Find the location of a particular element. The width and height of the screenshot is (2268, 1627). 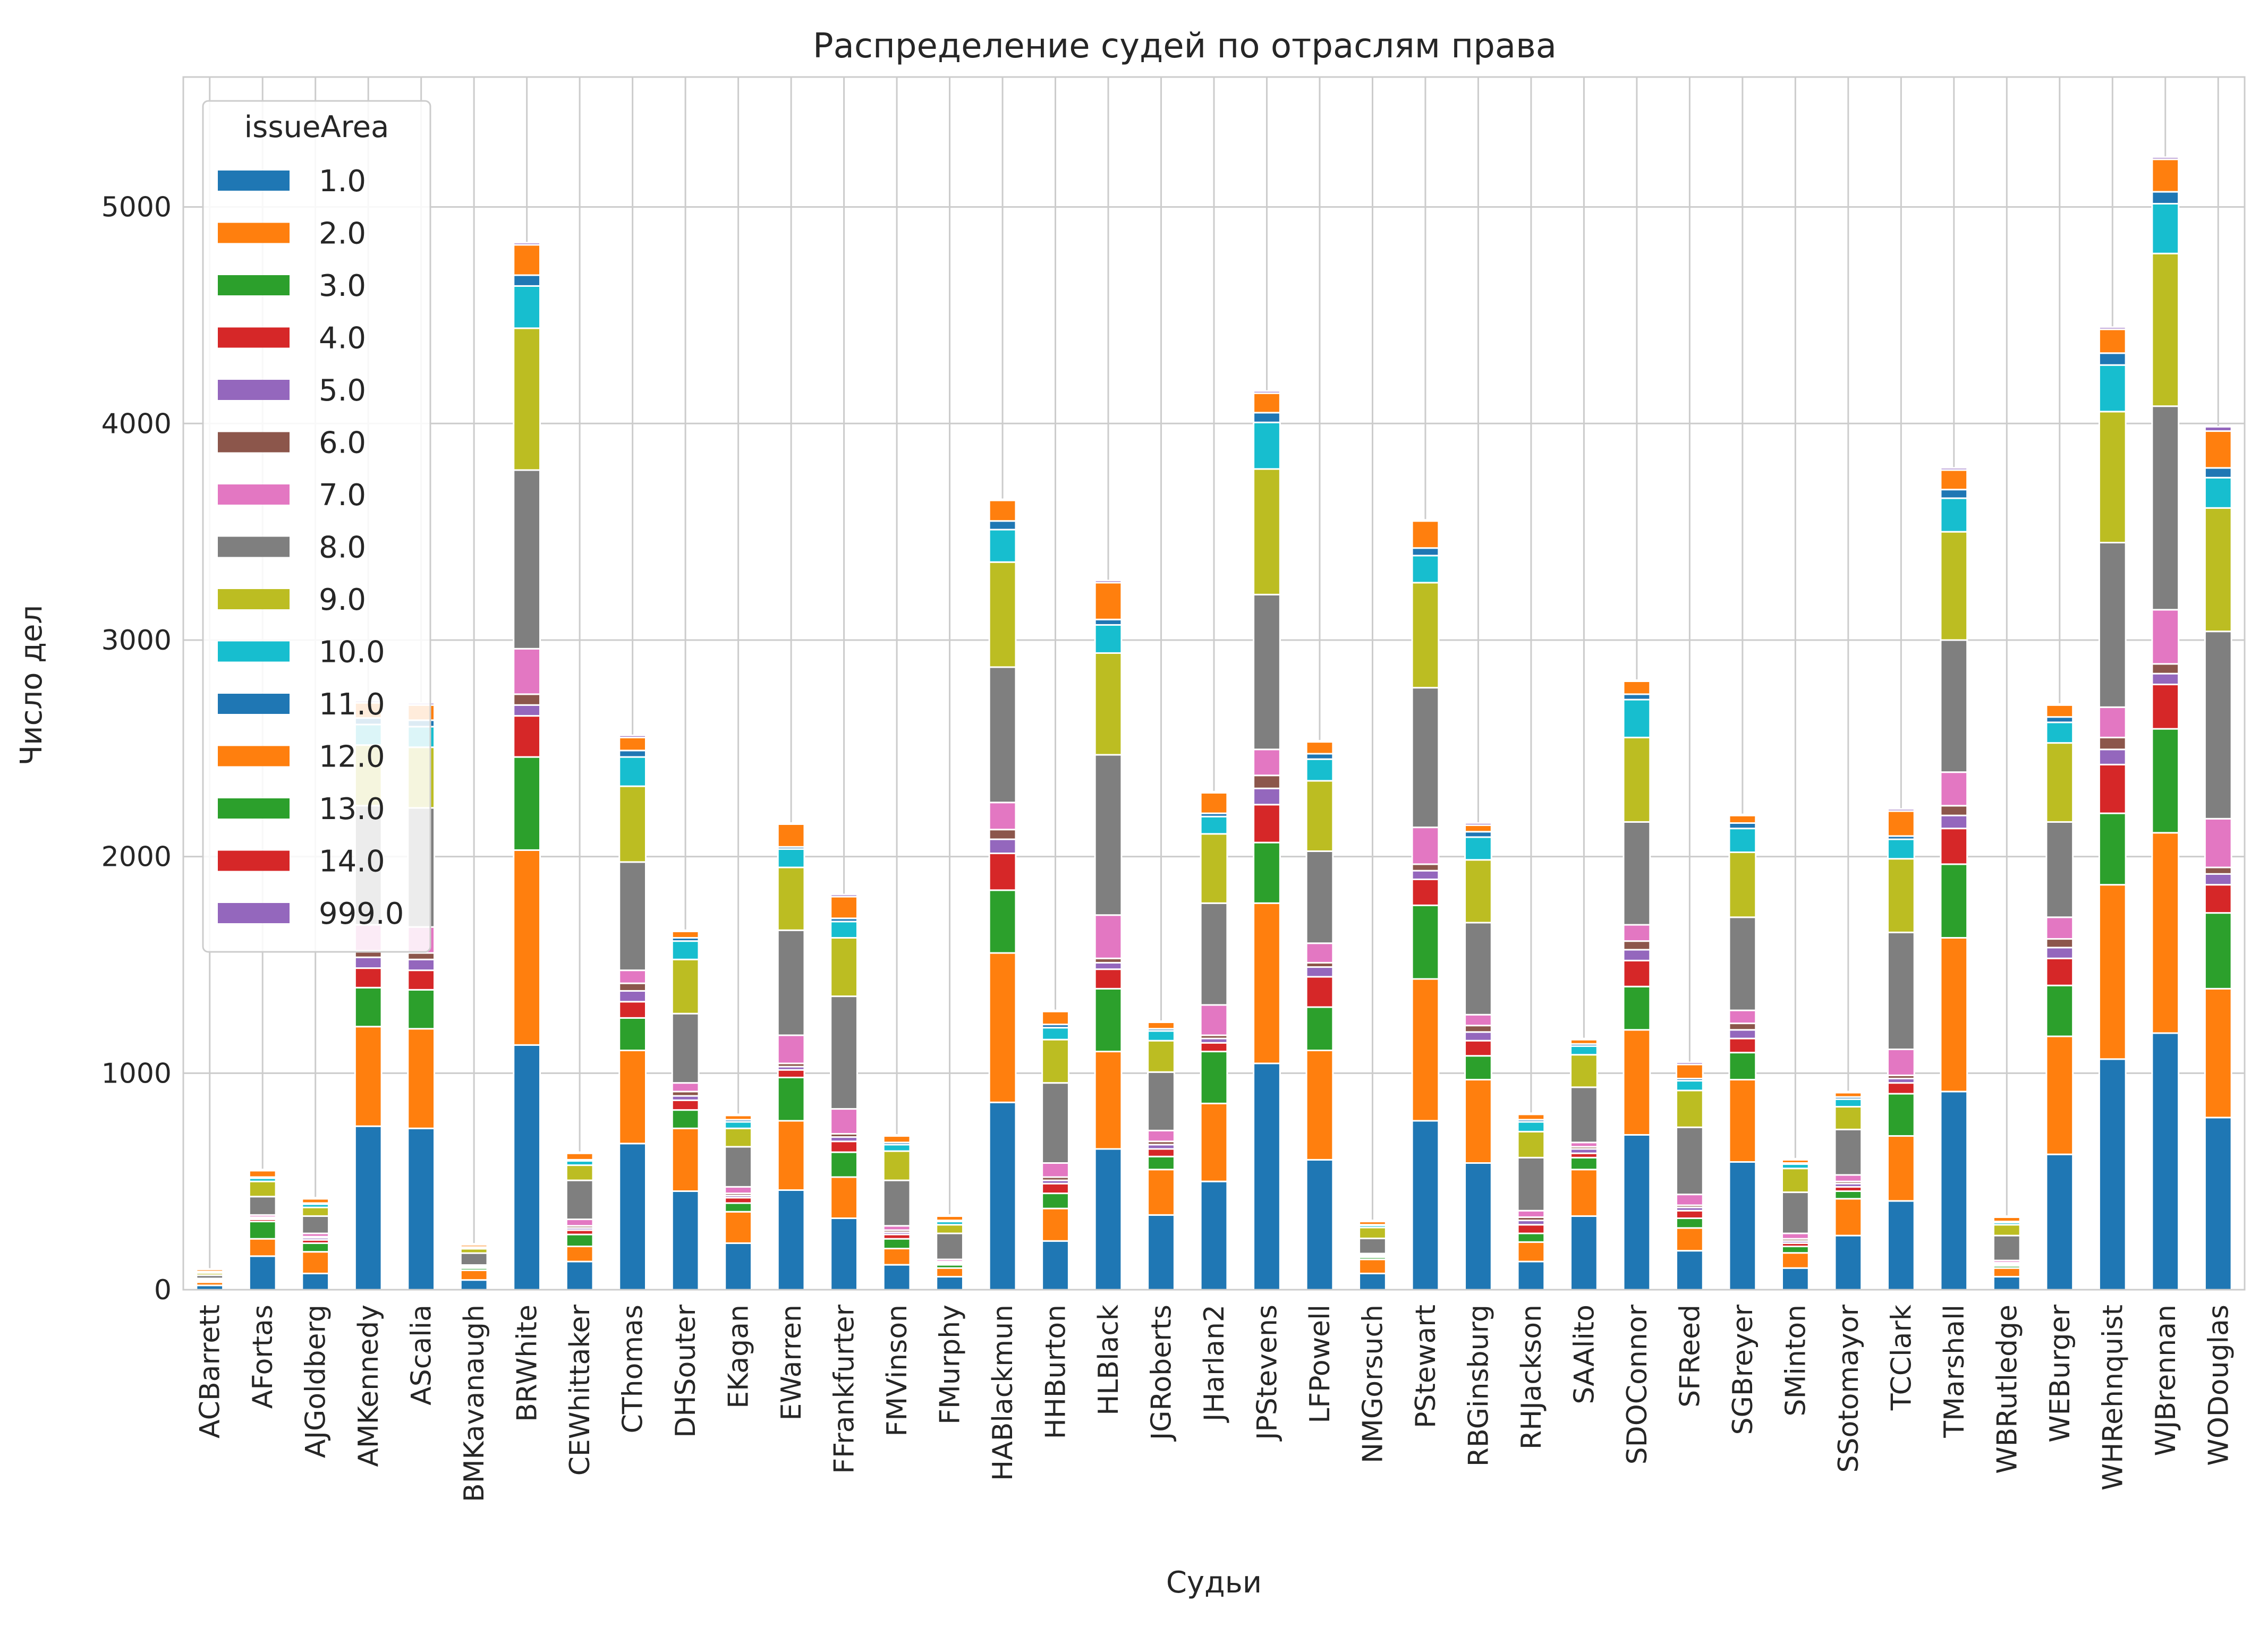

x-tick-label: ACBarrett is located at coordinates (210, 1371).